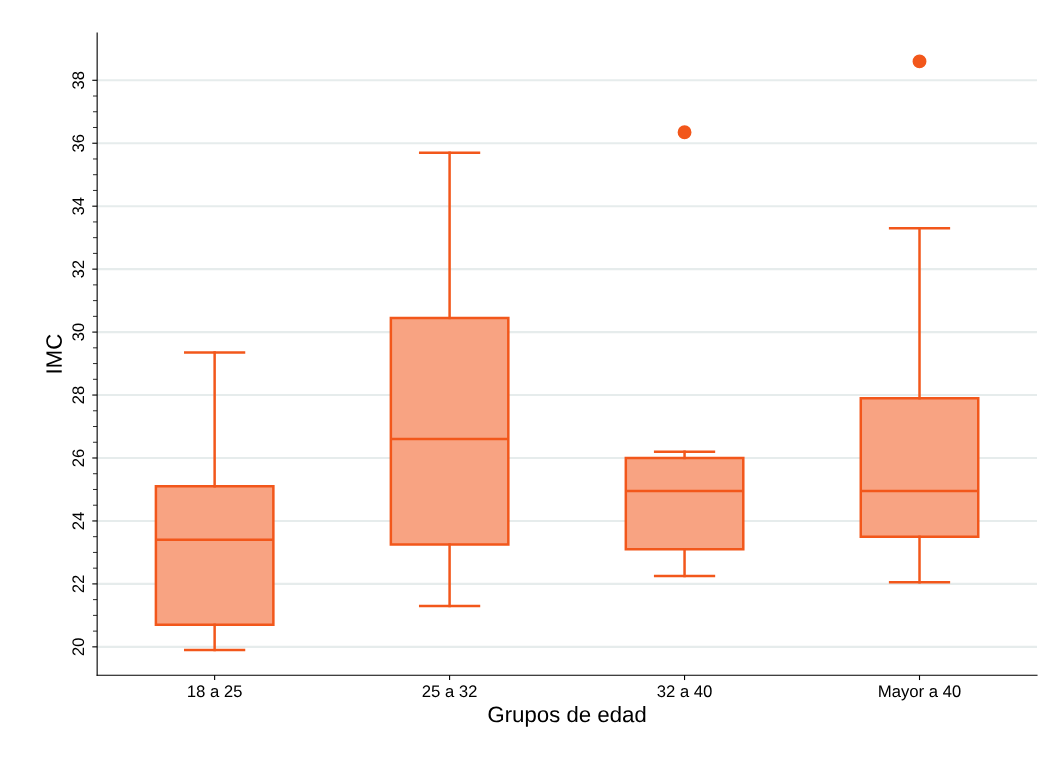  What do you see at coordinates (78, 395) in the screenshot?
I see `y-tick-label: 28` at bounding box center [78, 395].